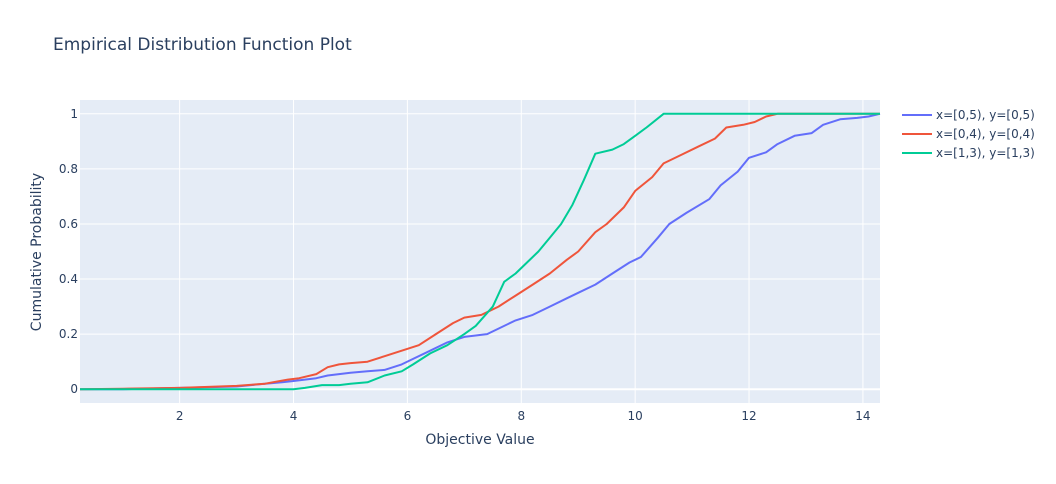  Describe the element at coordinates (985, 115) in the screenshot. I see `legend-label-1: x=[0,5), y=[0,5)` at that location.